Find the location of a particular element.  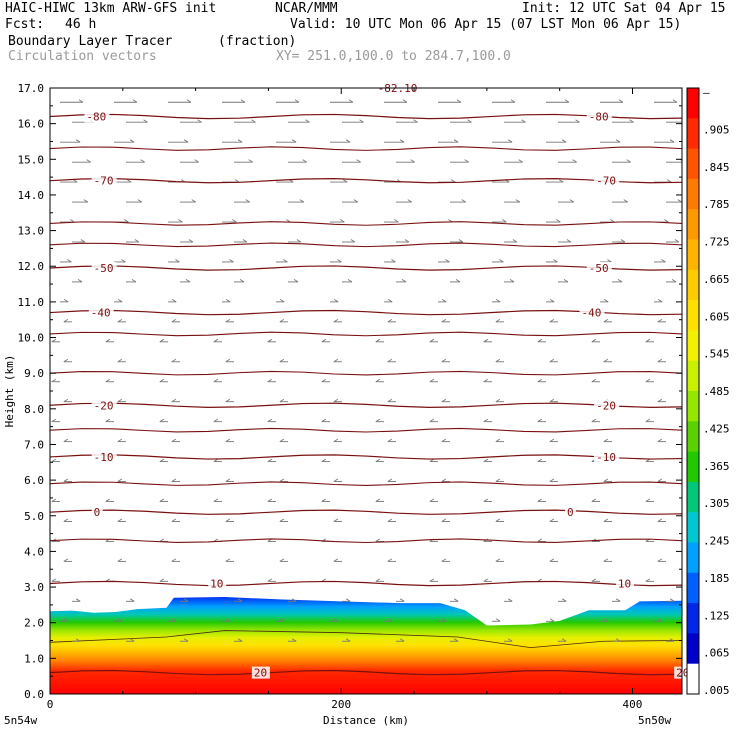

y-tick-label: 12.0 is located at coordinates (31, 266).